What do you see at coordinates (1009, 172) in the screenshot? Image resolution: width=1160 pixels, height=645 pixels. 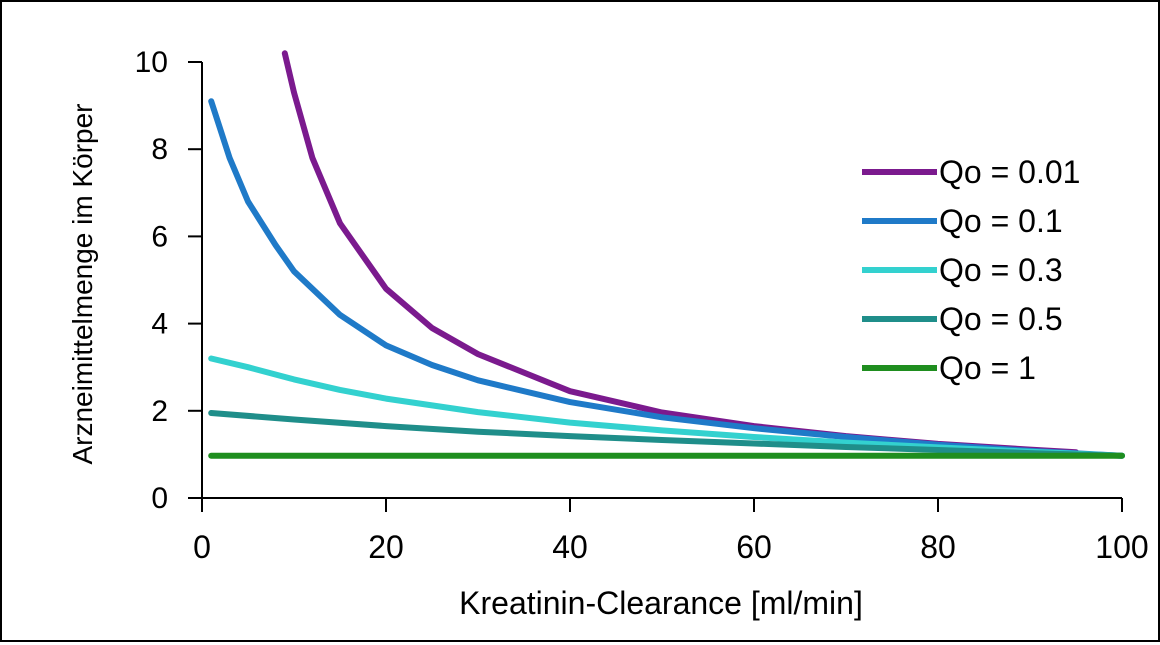 I see `legend-label-1: Qo = 0.01` at bounding box center [1009, 172].